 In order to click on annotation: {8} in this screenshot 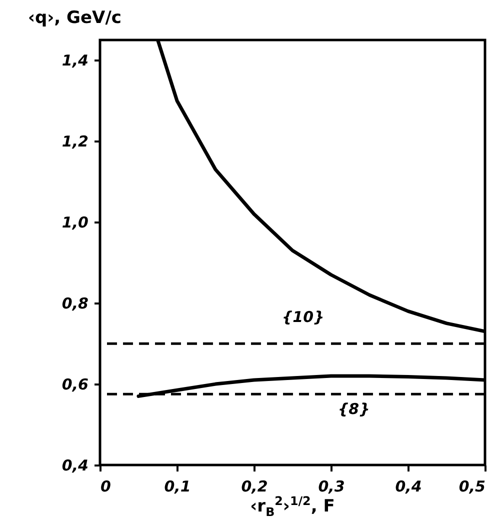, I will do `click(354, 409)`.